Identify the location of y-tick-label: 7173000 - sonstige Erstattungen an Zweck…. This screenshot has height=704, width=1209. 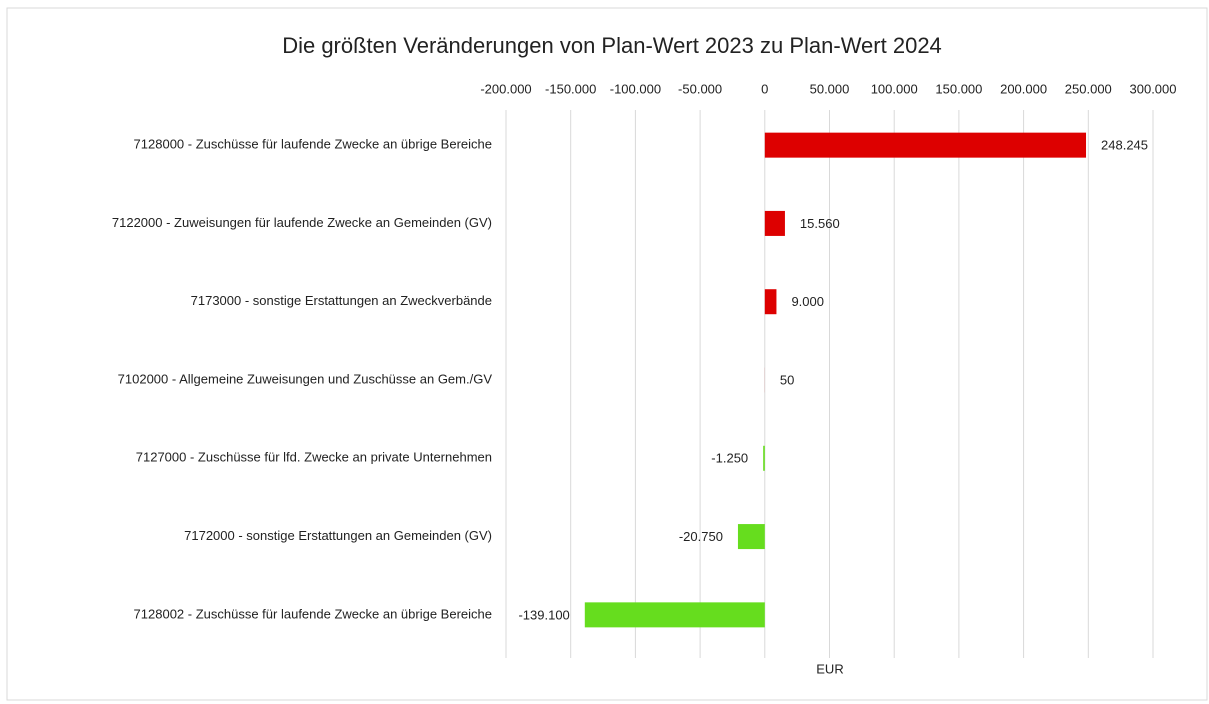
(341, 300).